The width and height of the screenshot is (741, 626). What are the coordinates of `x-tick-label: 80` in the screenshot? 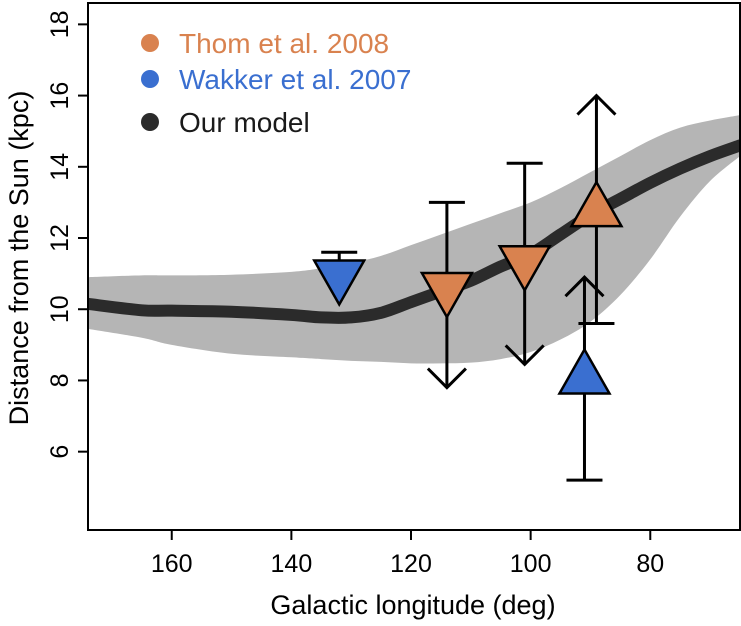 It's located at (650, 564).